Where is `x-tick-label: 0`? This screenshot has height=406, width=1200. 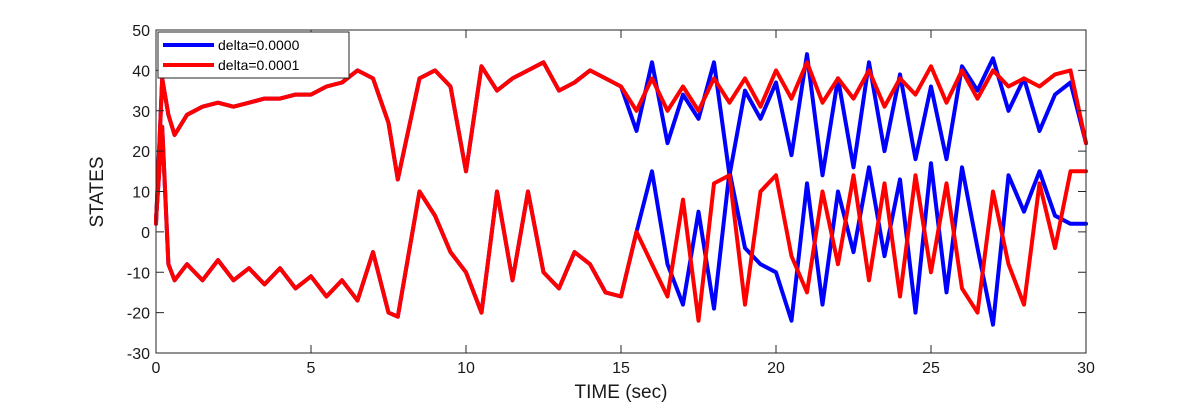 x-tick-label: 0 is located at coordinates (156, 368).